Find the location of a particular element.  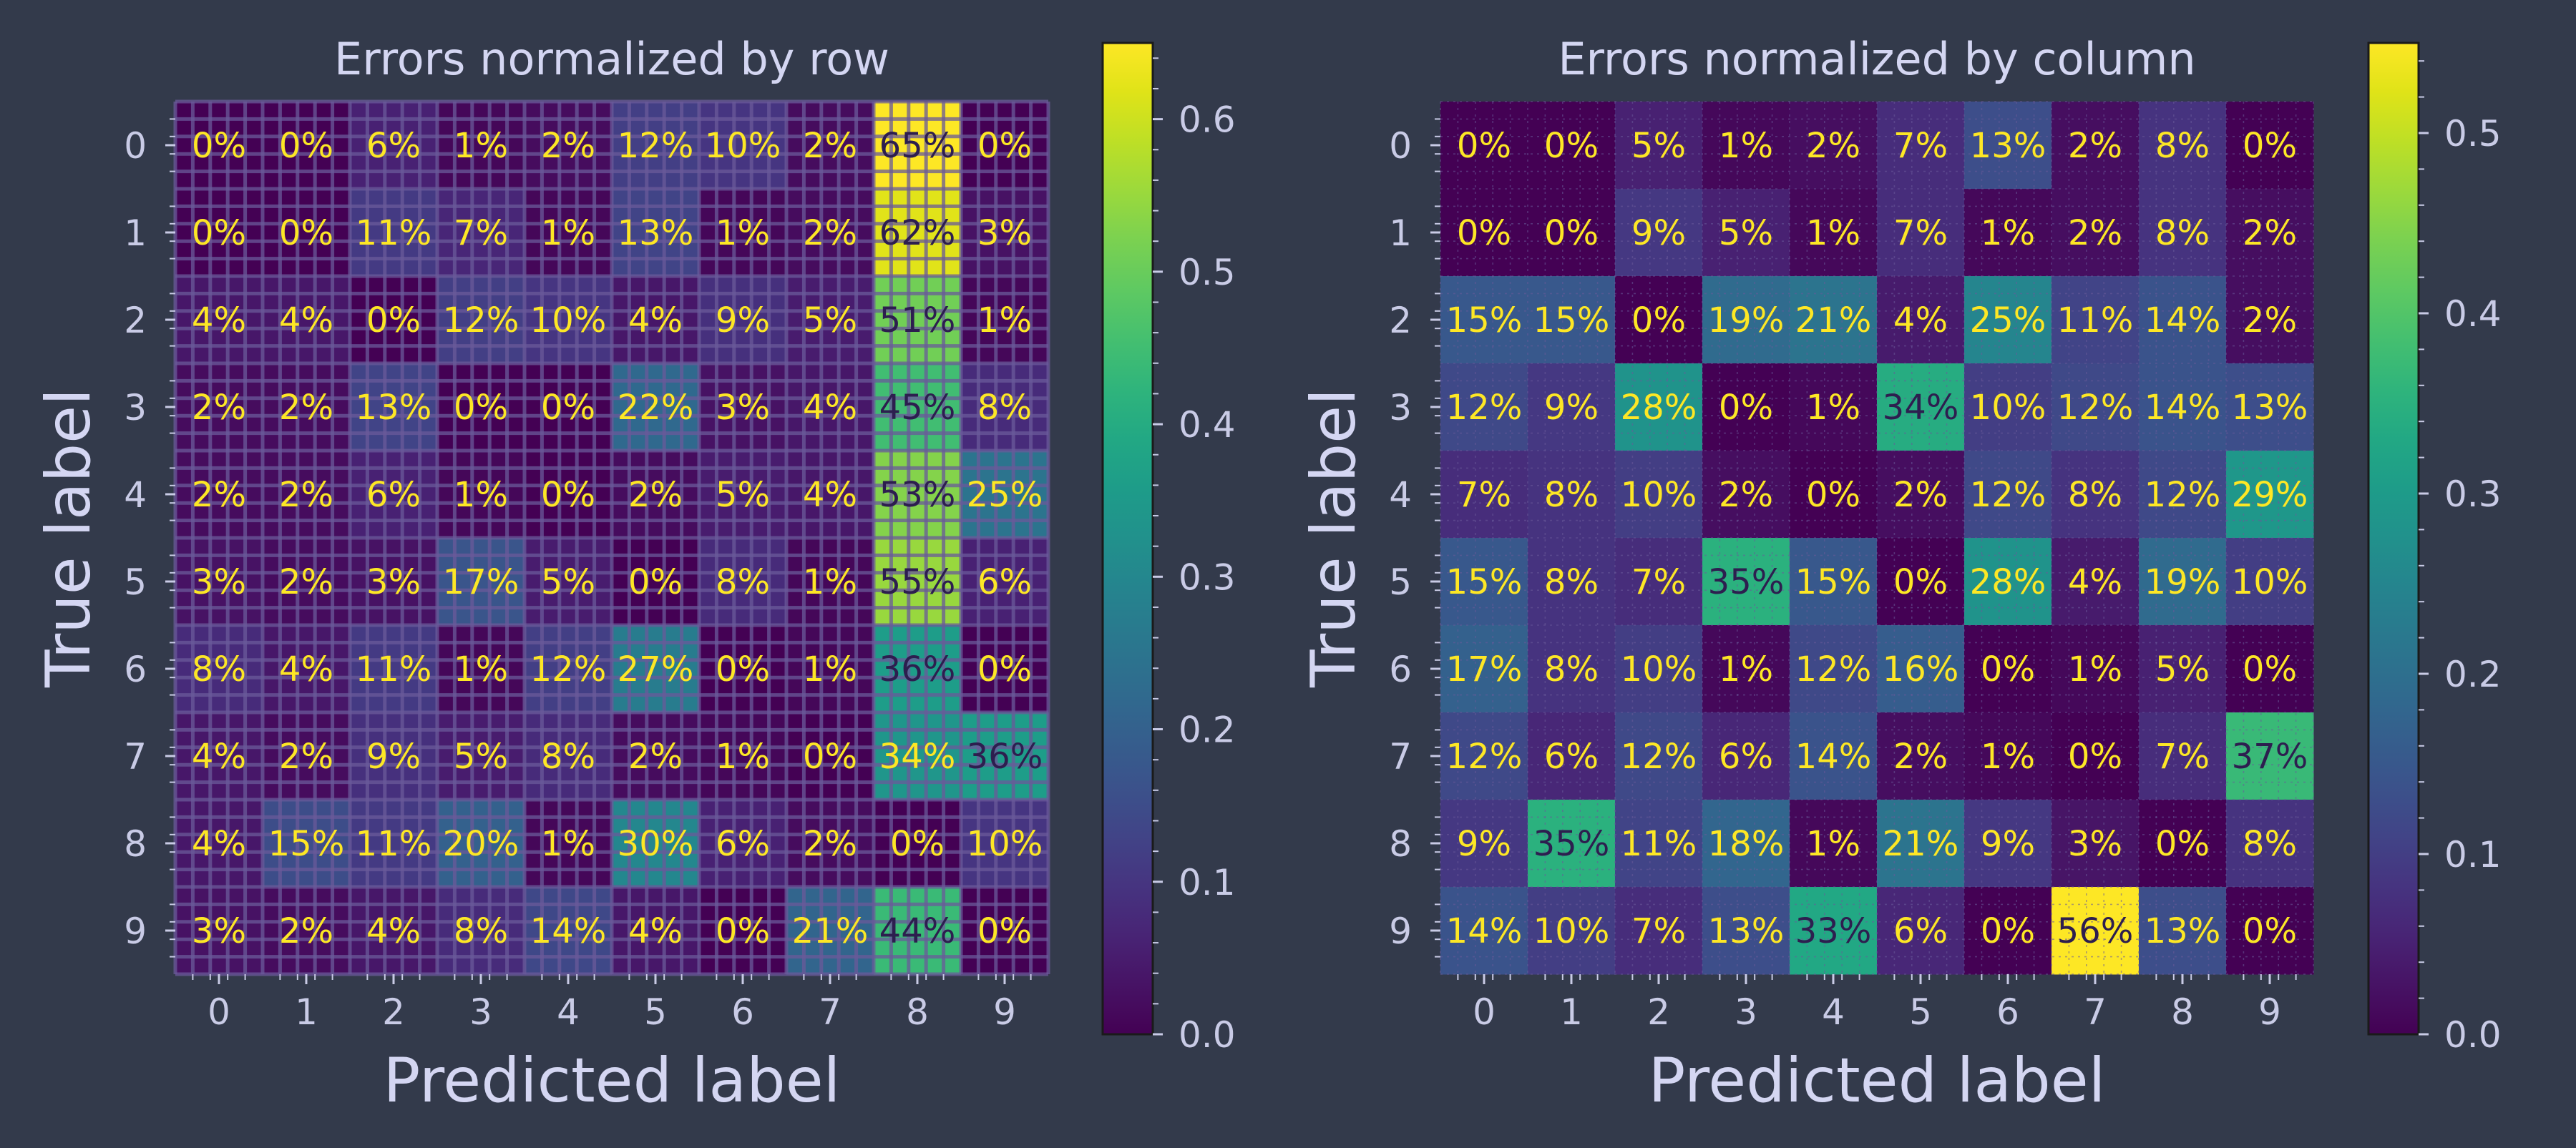

heatmap-cell-r6-c5 is located at coordinates (656, 669).